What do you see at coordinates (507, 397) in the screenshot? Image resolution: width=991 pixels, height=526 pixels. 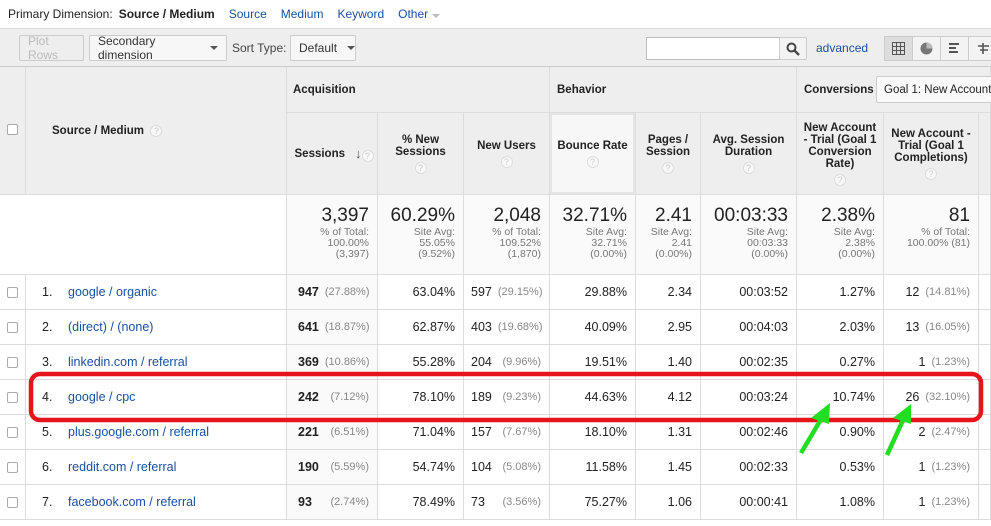 I see `new-users-cell: 189 (9.23%)` at bounding box center [507, 397].